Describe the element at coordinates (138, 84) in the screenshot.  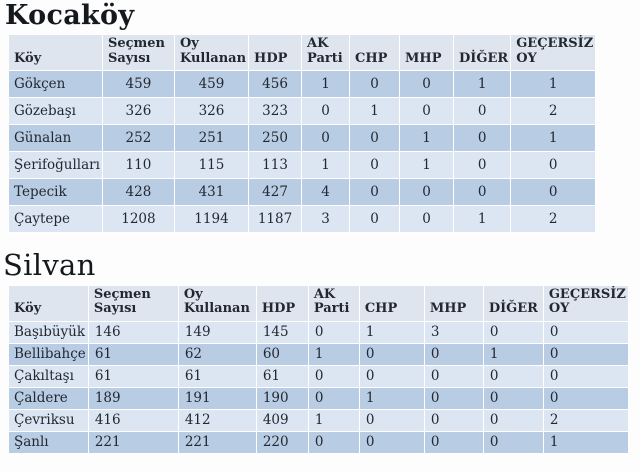
I see `value-cell: 459` at that location.